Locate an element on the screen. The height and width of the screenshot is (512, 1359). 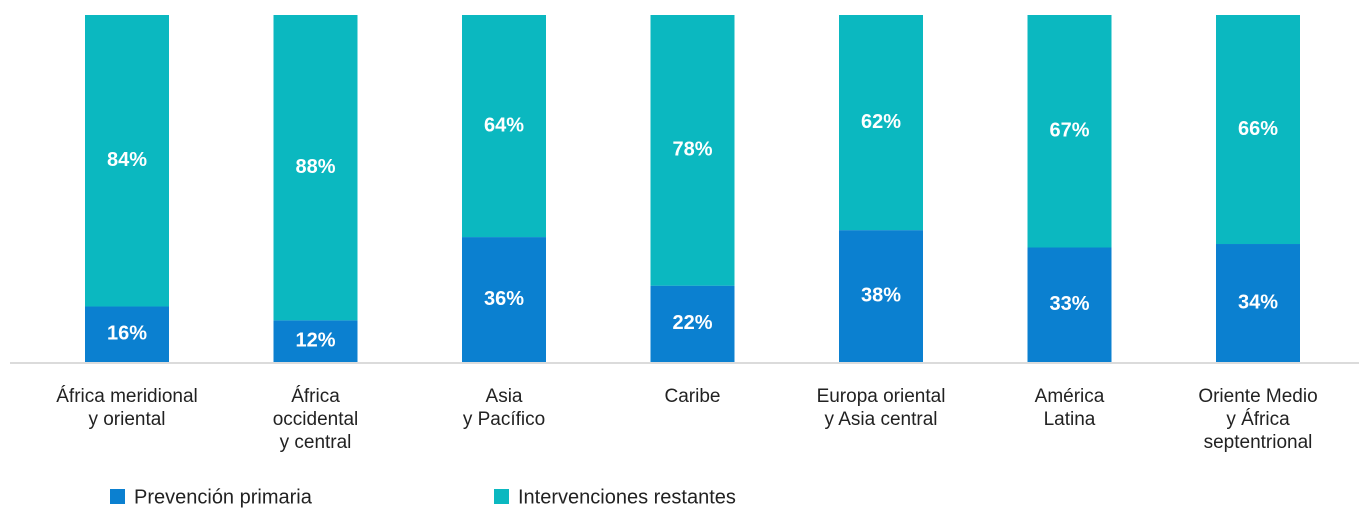
value-label: 36% is located at coordinates (504, 299).